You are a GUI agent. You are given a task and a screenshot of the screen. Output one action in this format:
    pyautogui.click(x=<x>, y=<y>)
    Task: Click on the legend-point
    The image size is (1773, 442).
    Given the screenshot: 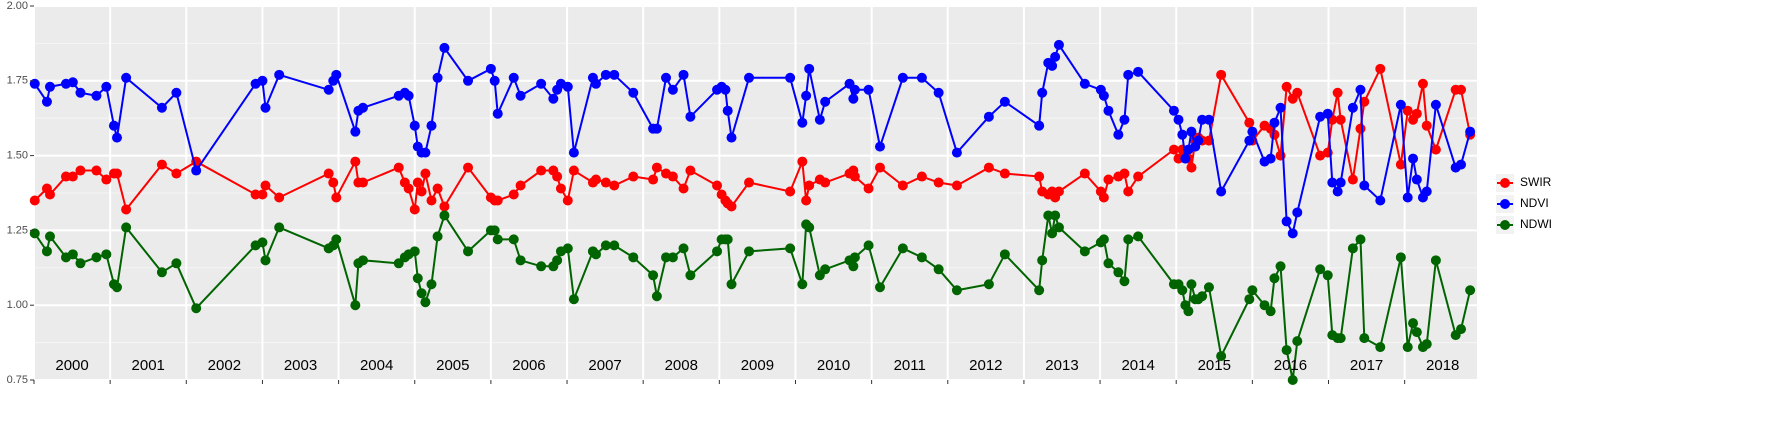 What is the action you would take?
    pyautogui.click(x=1505, y=204)
    